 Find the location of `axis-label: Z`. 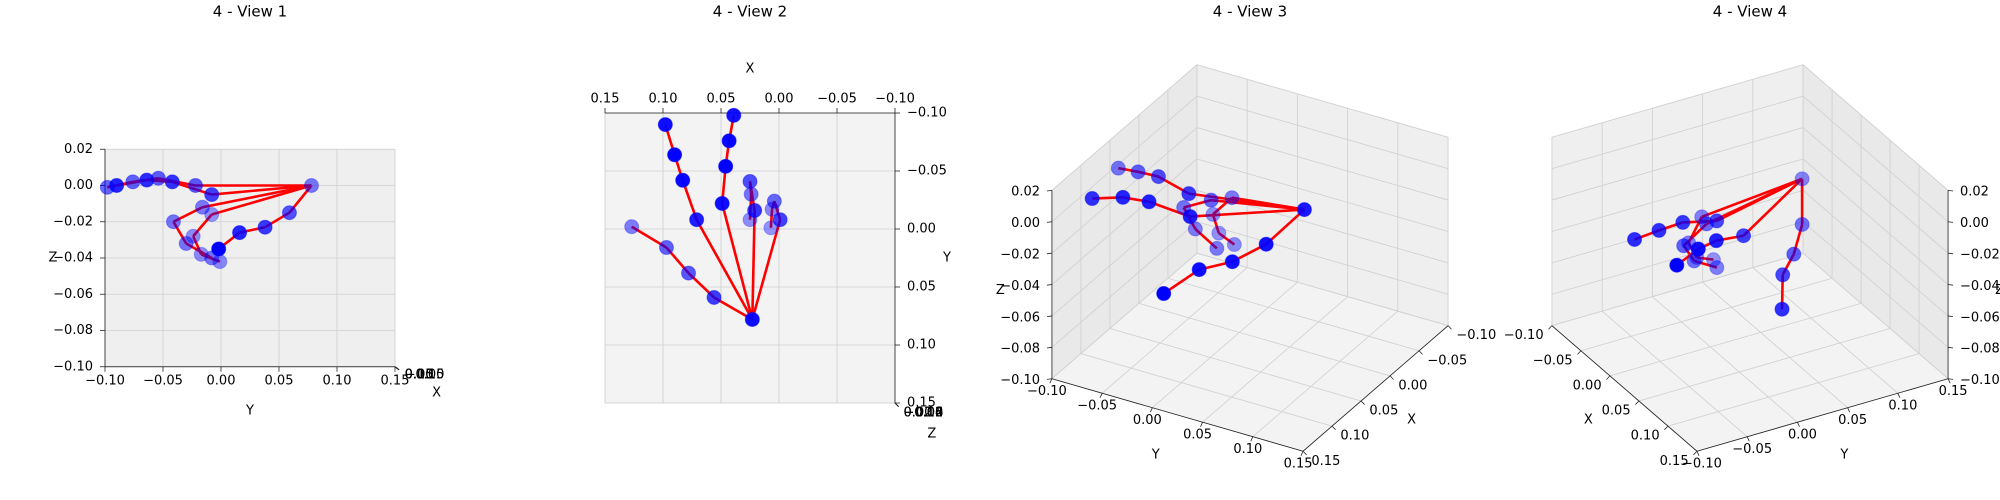

axis-label: Z is located at coordinates (931, 434).